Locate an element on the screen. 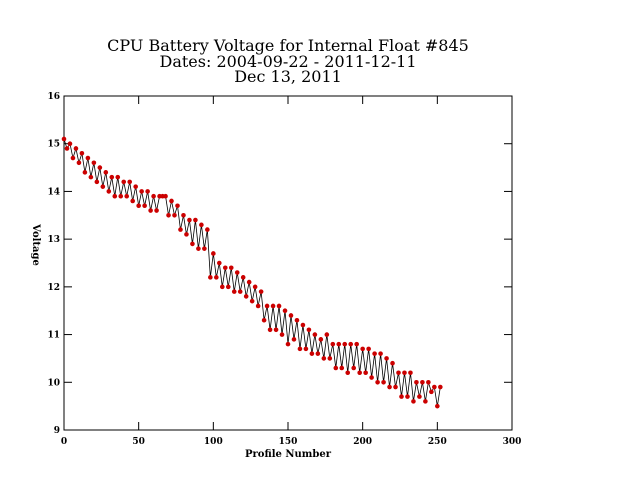  x-tick-label: 150 is located at coordinates (288, 442).